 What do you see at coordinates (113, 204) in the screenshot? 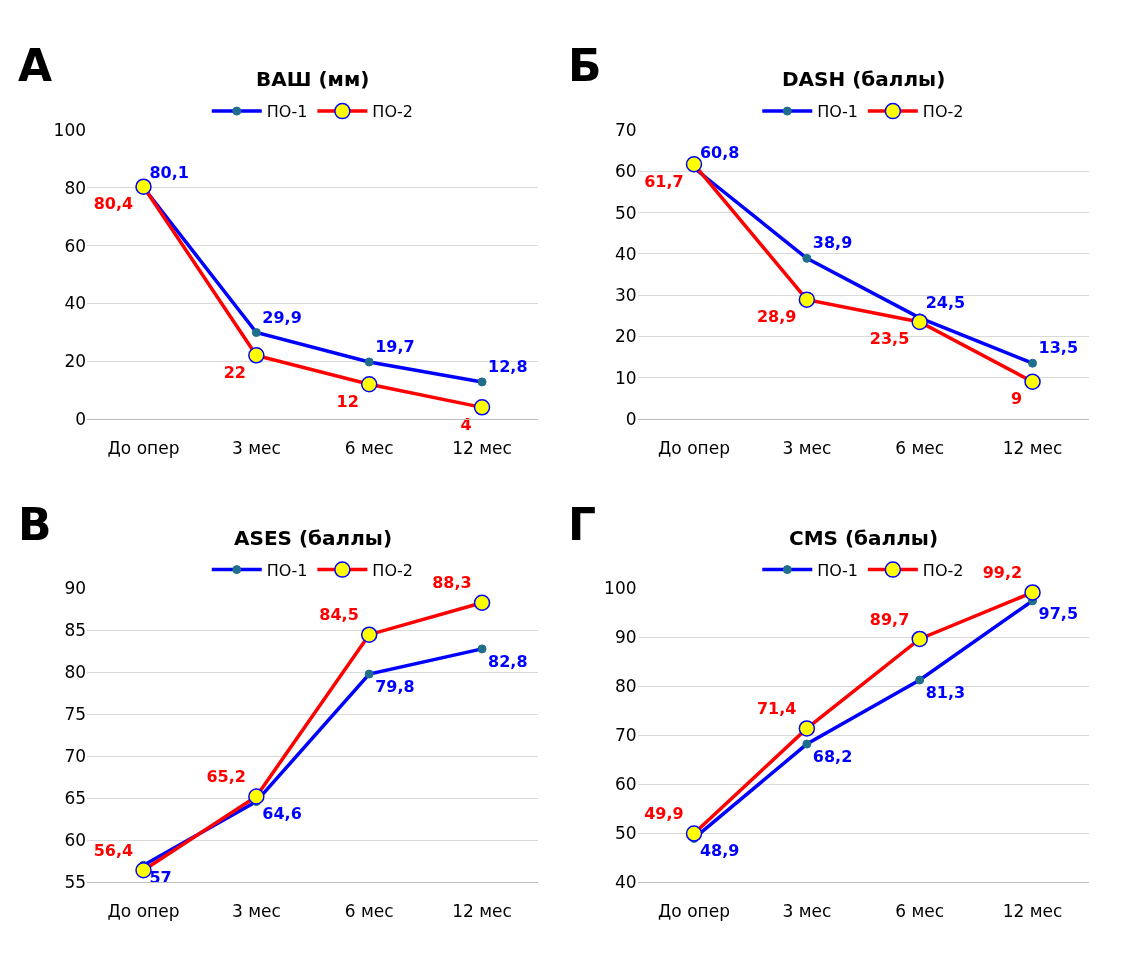
I see `data-label: 80,4` at bounding box center [113, 204].